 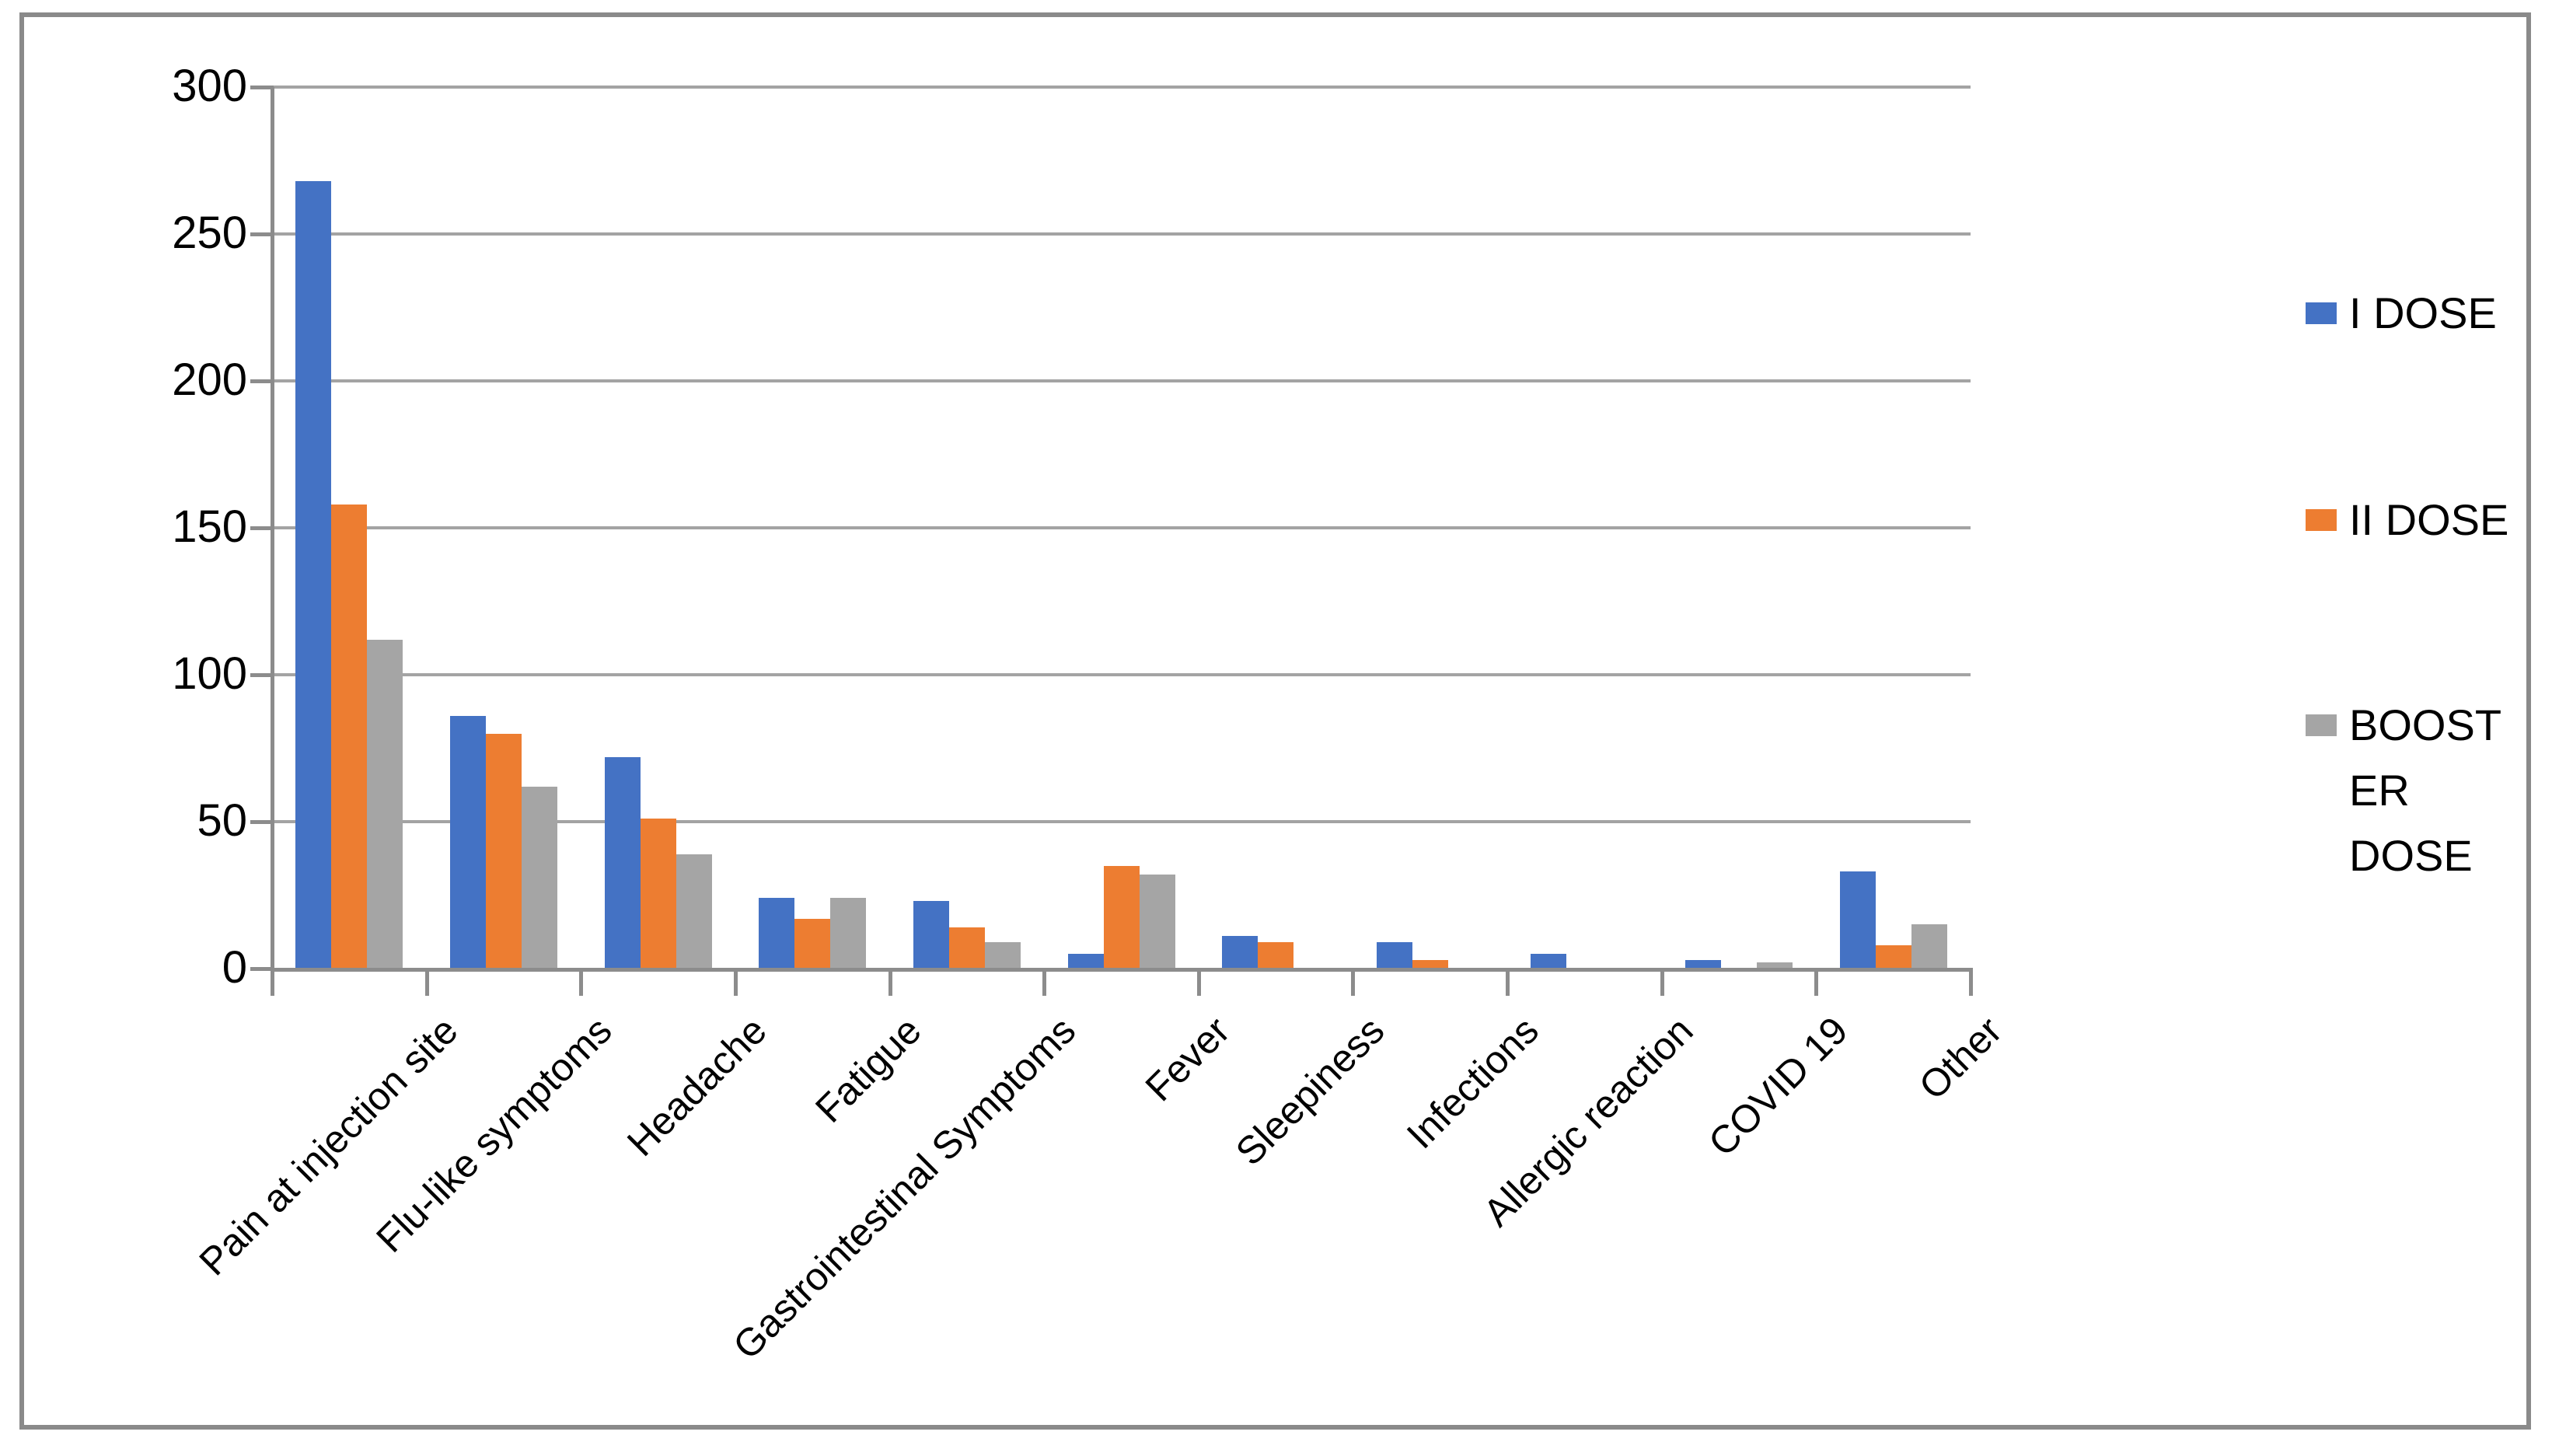 I want to click on bar-ii-dose-pain-at-injection-site, so click(x=349, y=736).